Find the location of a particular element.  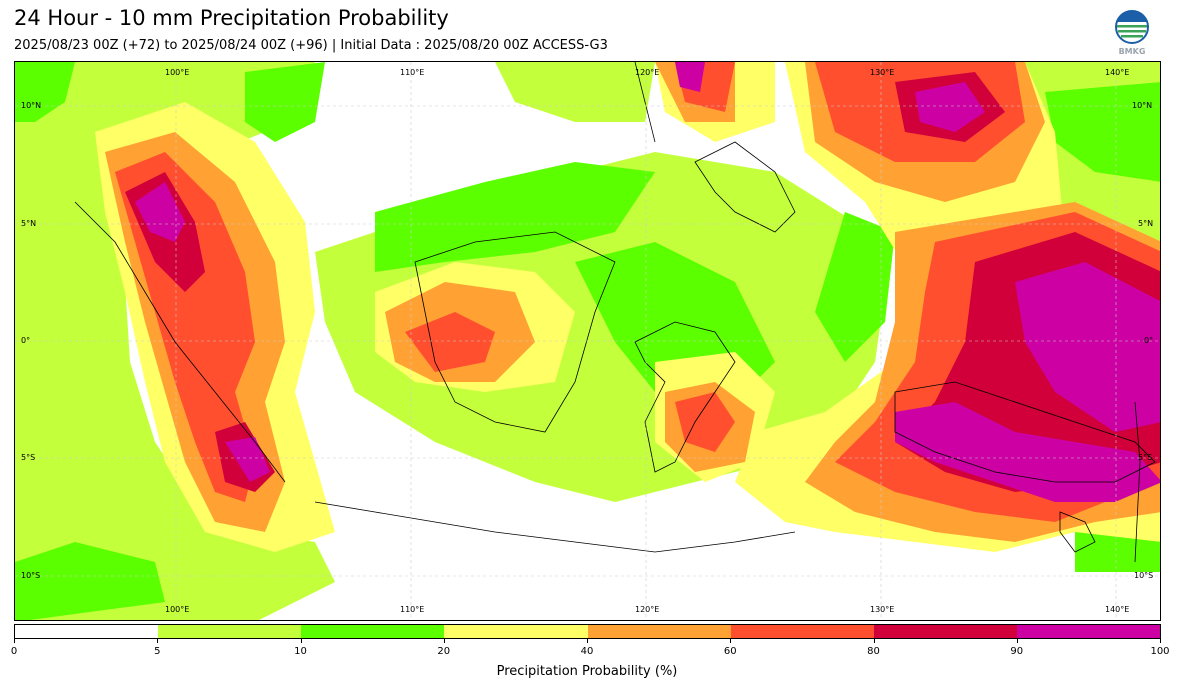

colorbar-tick-label: 10 is located at coordinates (300, 651).